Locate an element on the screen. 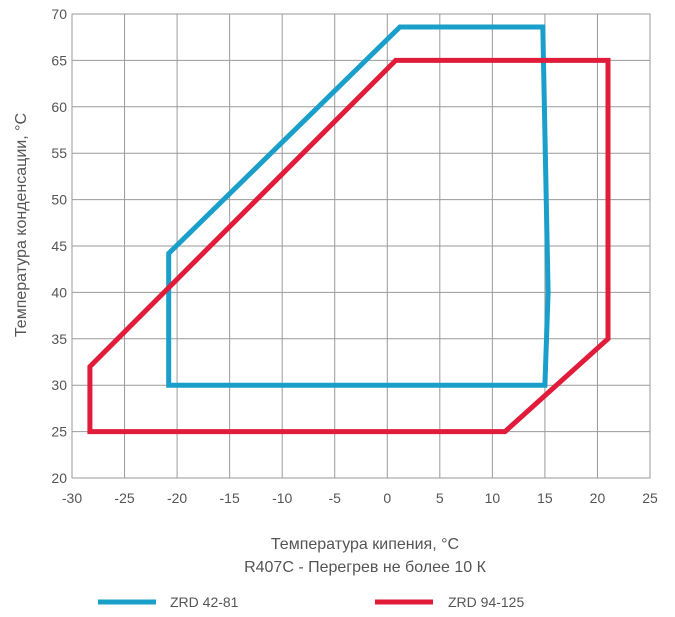  y-tick-label: 40 is located at coordinates (59, 292).